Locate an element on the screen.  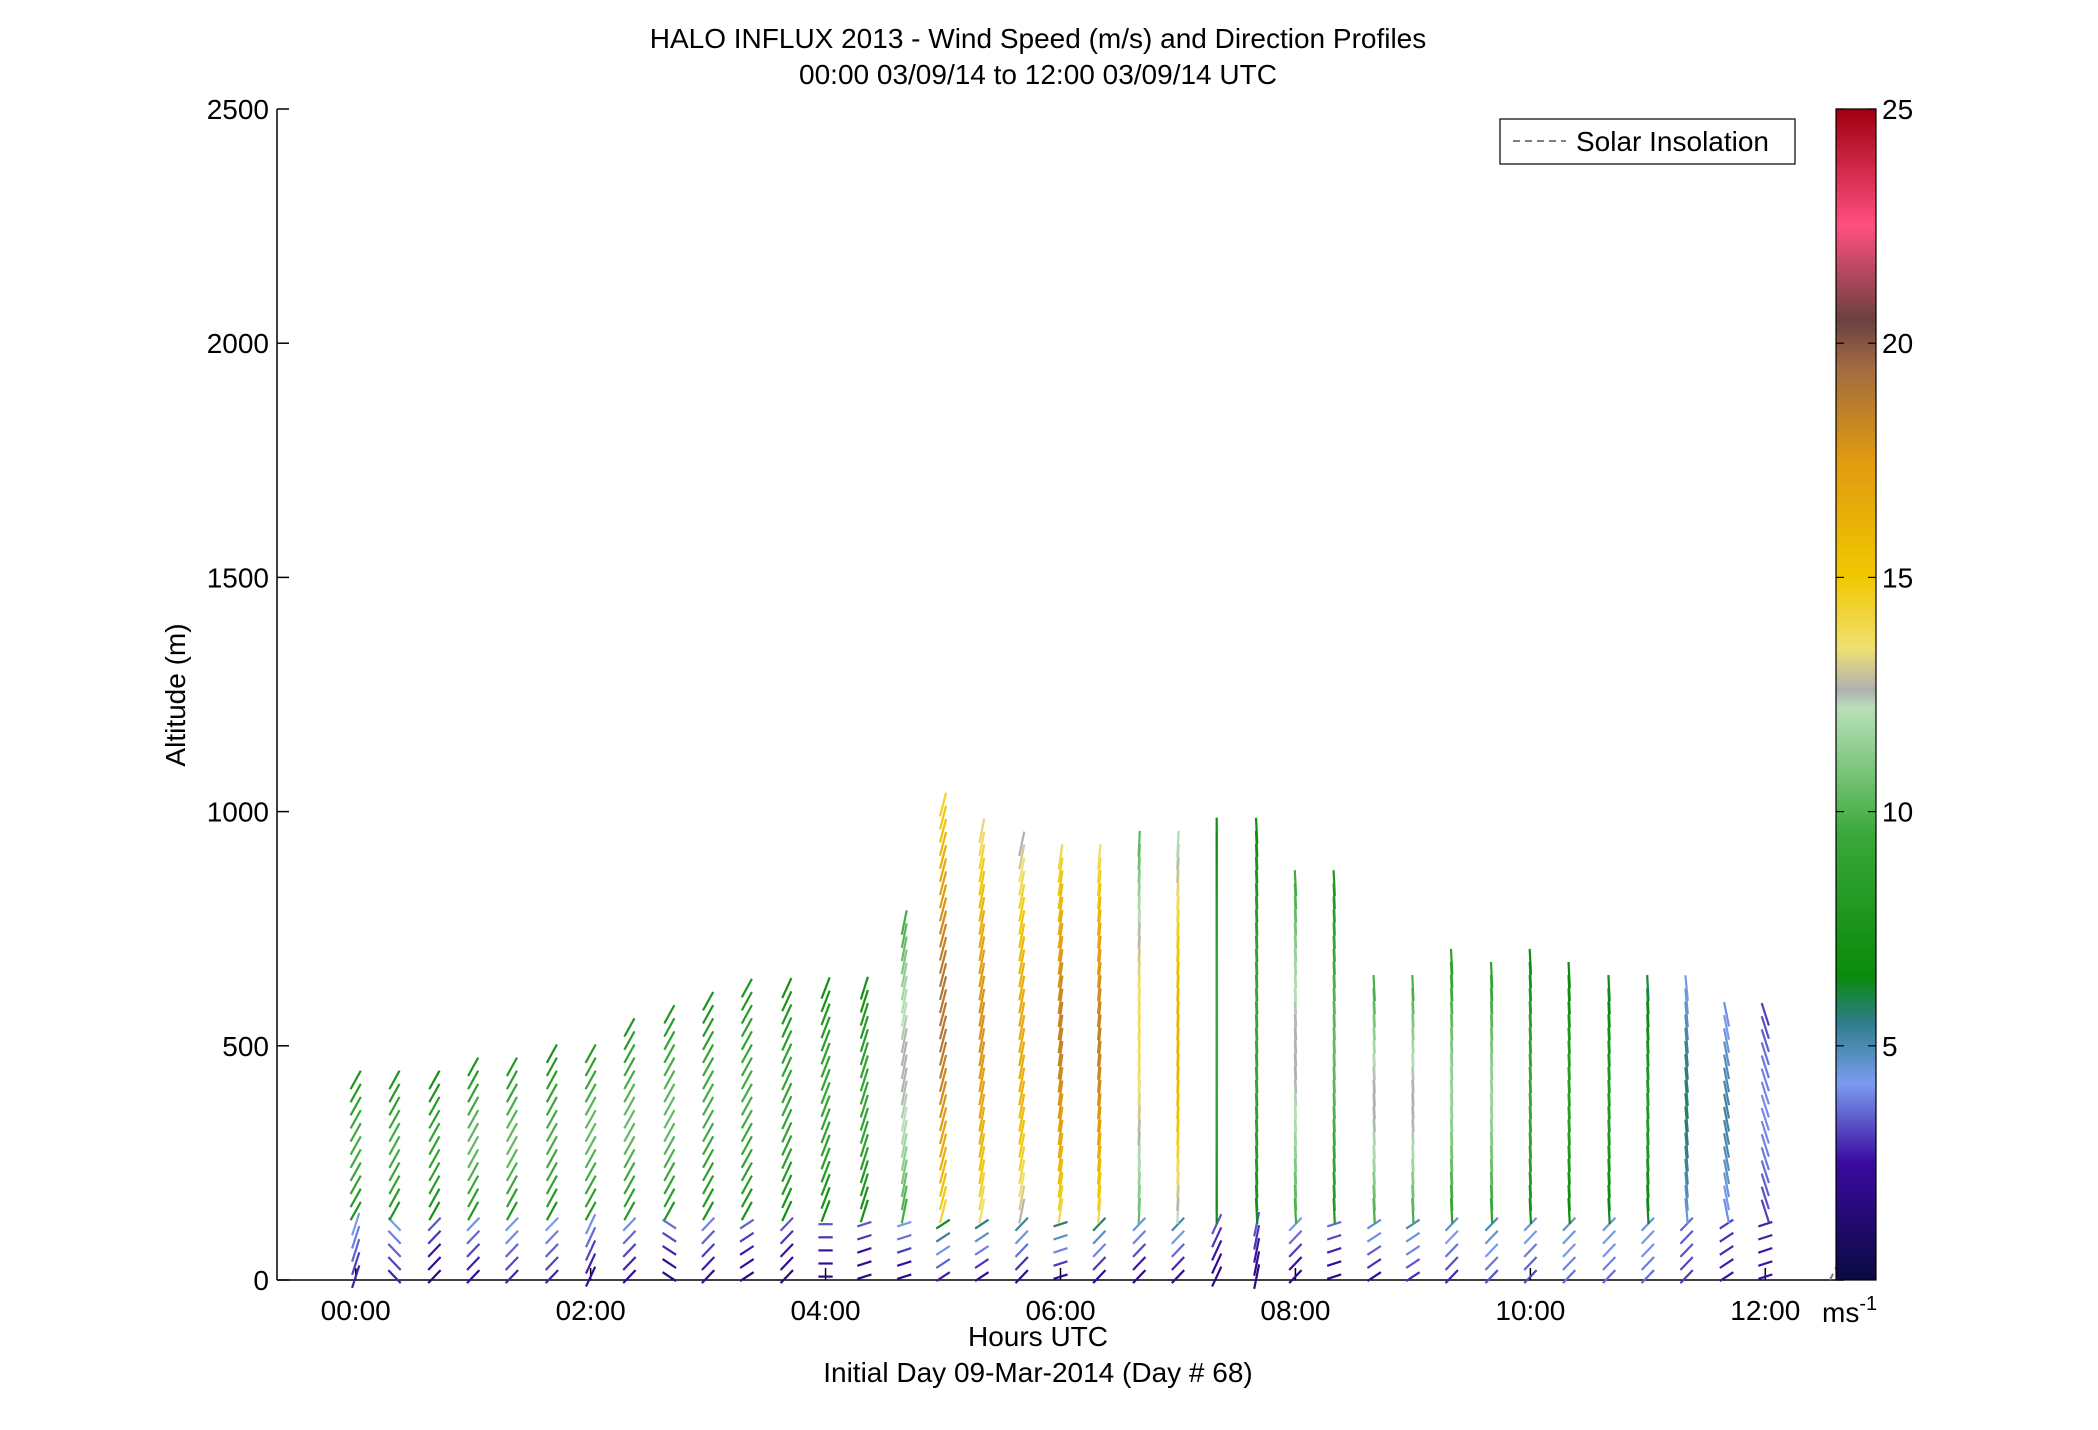
y-tick-label: 1500 is located at coordinates (238, 577).